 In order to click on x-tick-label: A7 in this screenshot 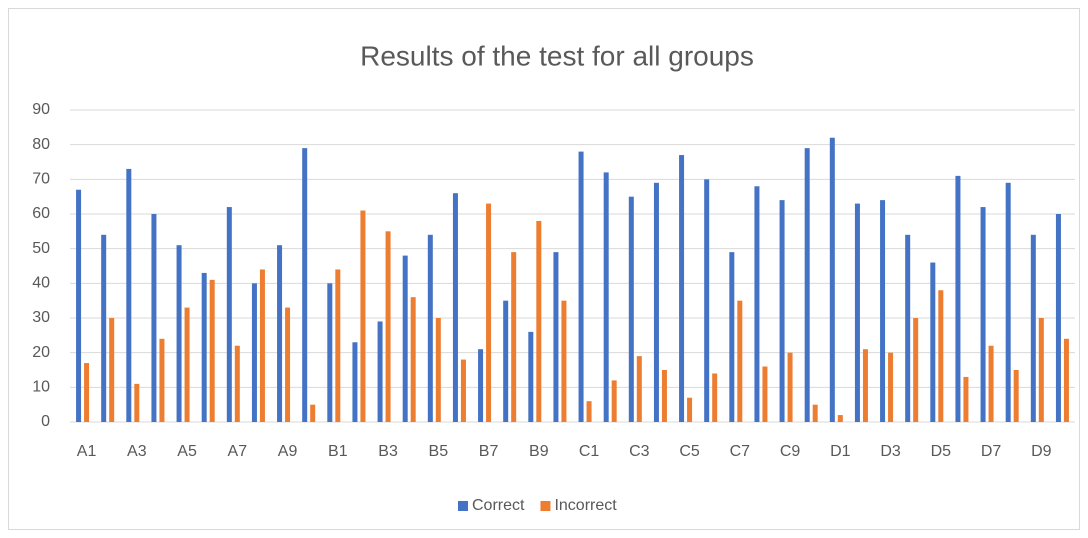, I will do `click(238, 451)`.